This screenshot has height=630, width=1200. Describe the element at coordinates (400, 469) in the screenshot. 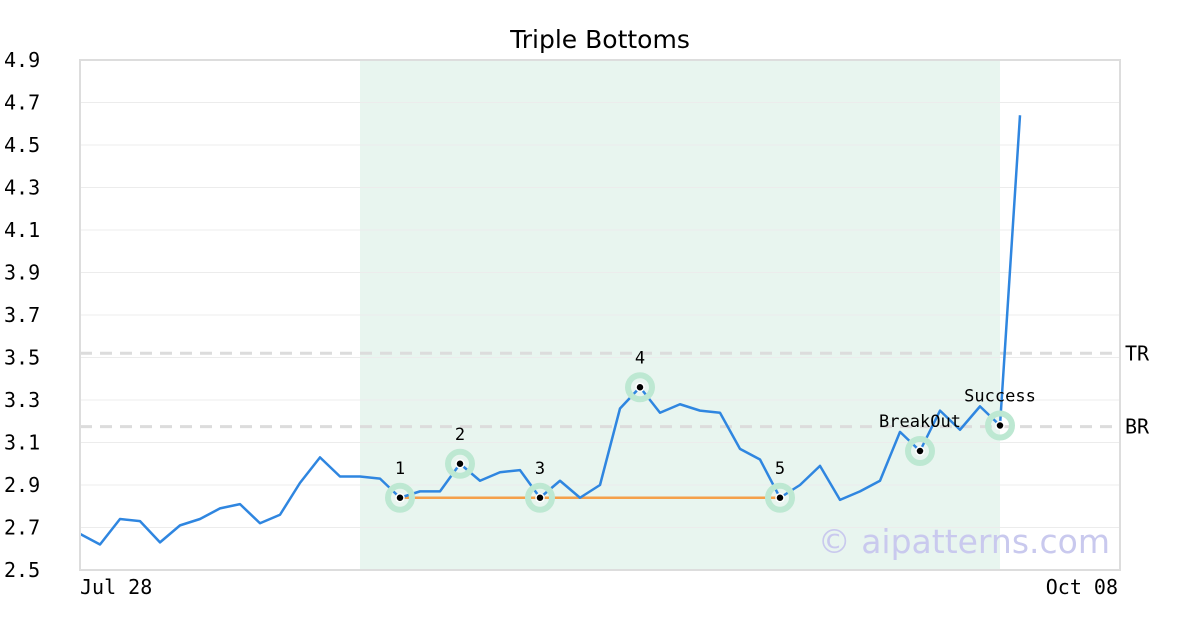

I see `marker-label: 1` at that location.